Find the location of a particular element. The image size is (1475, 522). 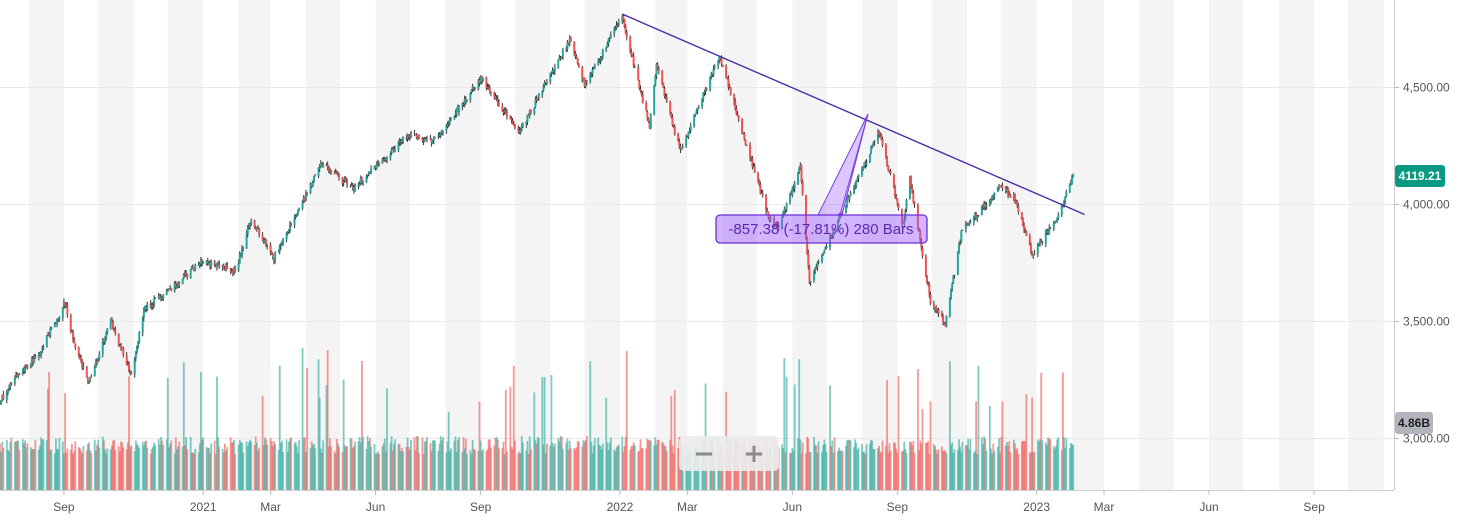

price-range-measure: -857.38 (-17.81%) 280 Bars is located at coordinates (821, 178).